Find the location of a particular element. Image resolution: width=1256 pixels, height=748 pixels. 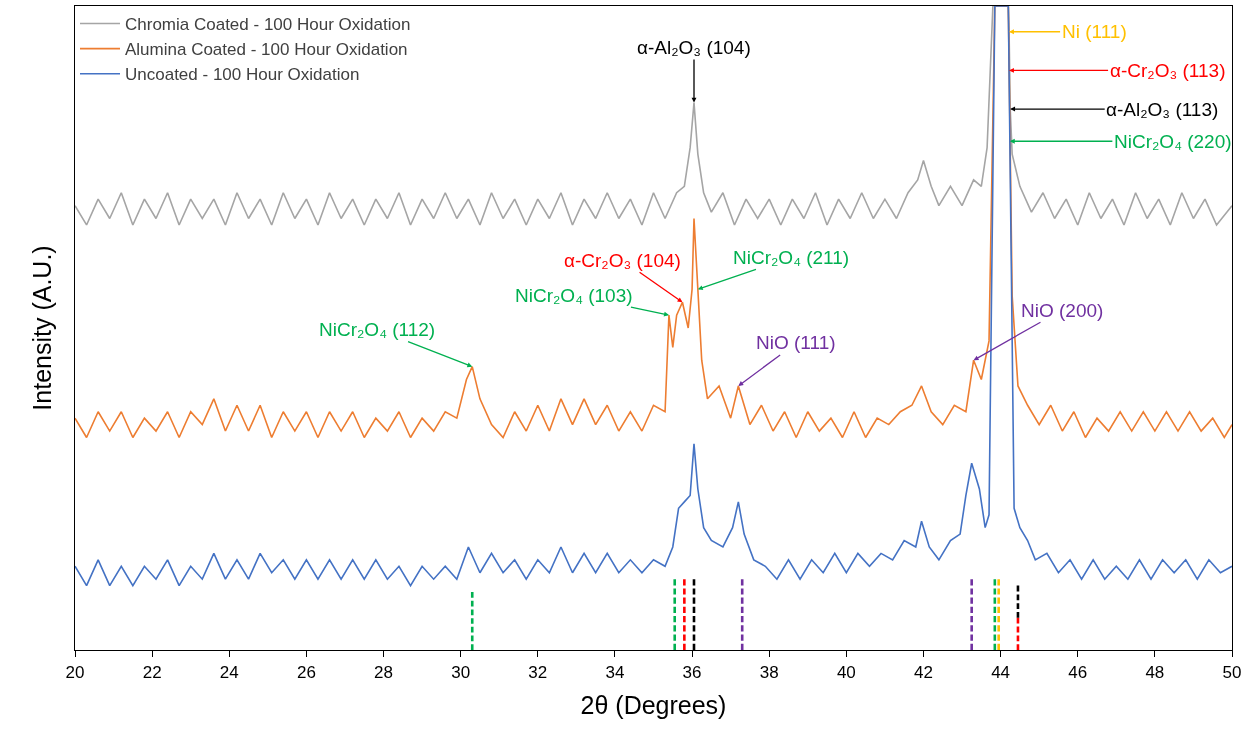

annotation: NiCr₂O₄ (112) is located at coordinates (377, 329).